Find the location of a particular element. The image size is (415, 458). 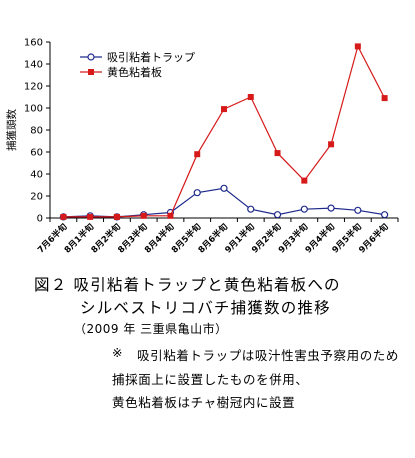

series-line is located at coordinates (224, 202).